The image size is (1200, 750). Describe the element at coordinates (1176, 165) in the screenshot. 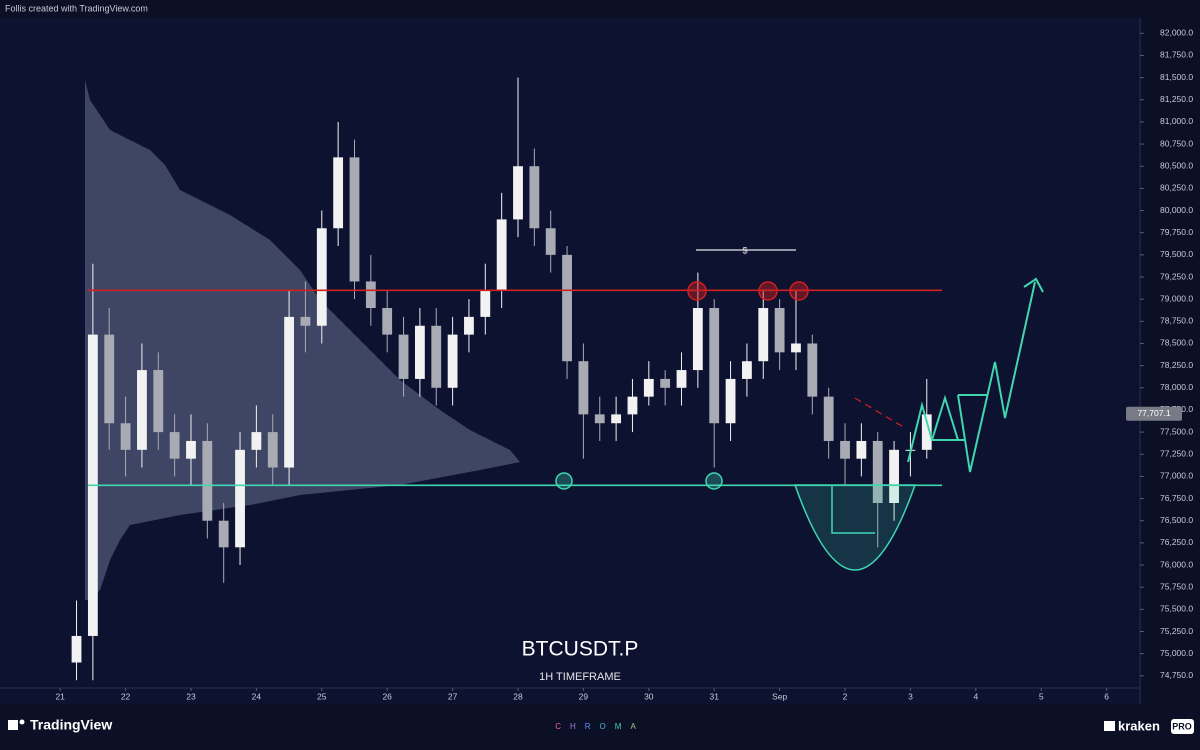

I see `y-tick-label: 80,500.0` at that location.